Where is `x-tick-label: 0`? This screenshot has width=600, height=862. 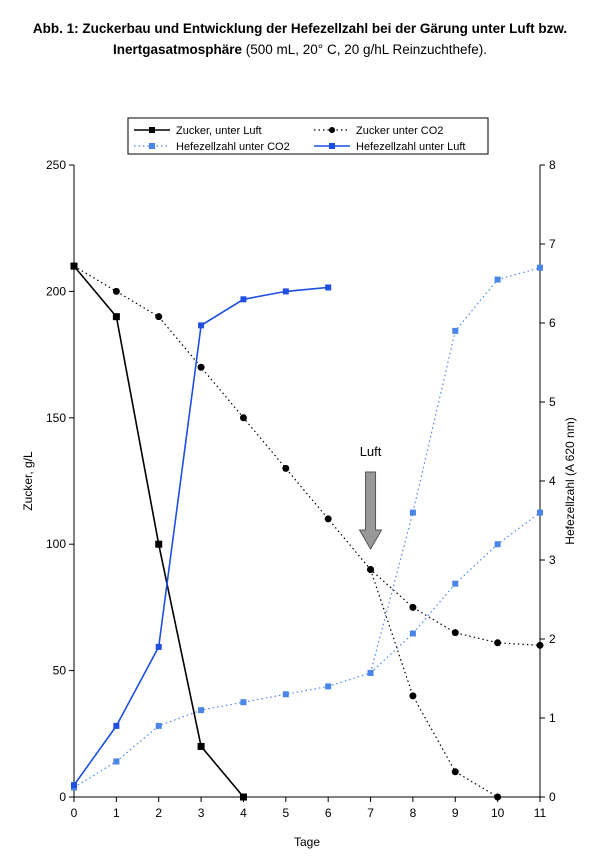
x-tick-label: 0 is located at coordinates (74, 813).